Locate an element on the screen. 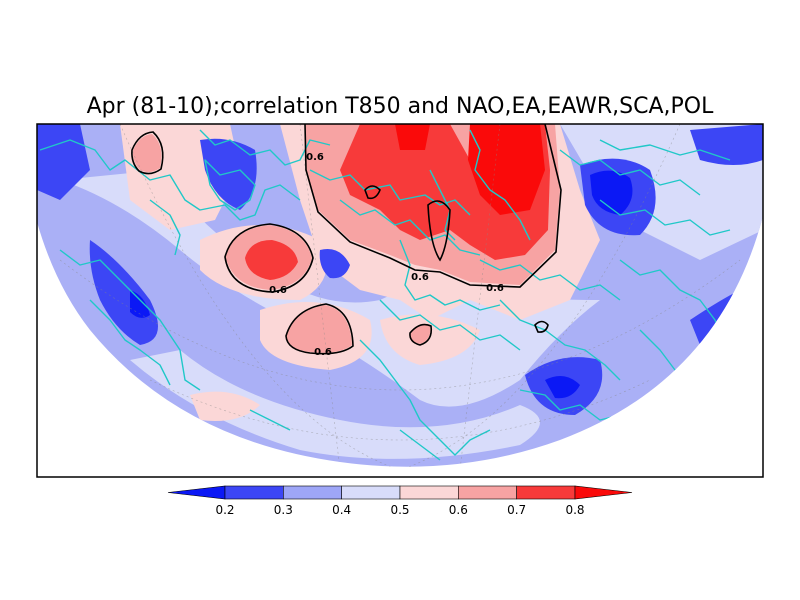 This screenshot has width=800, height=600. field-band-0.6-0.7-med is located at coordinates (420, 334).